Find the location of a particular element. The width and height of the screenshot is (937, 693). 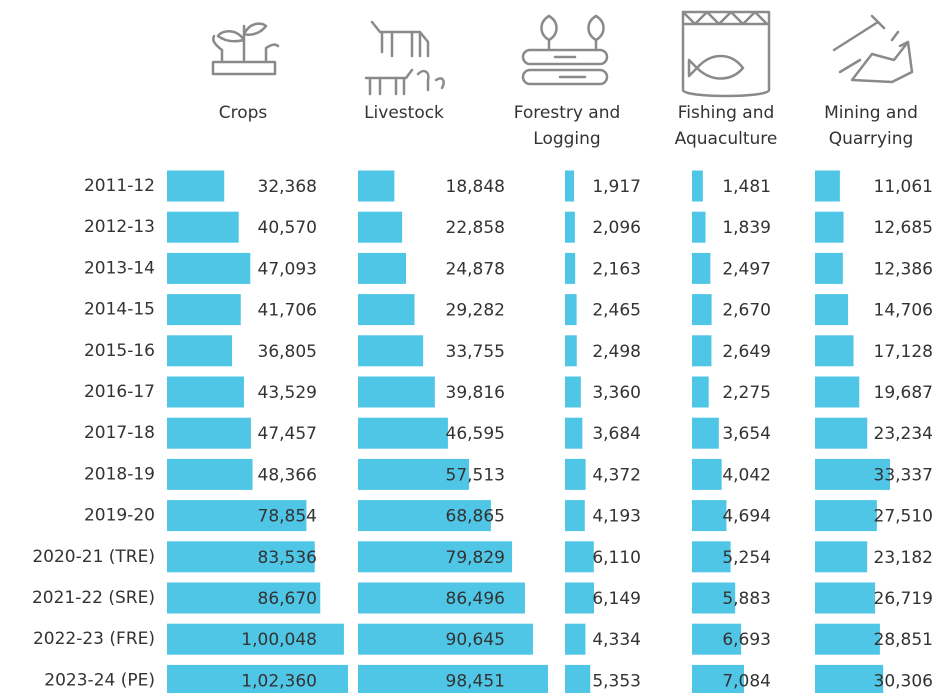

value-label: 41,706 is located at coordinates (287, 311).